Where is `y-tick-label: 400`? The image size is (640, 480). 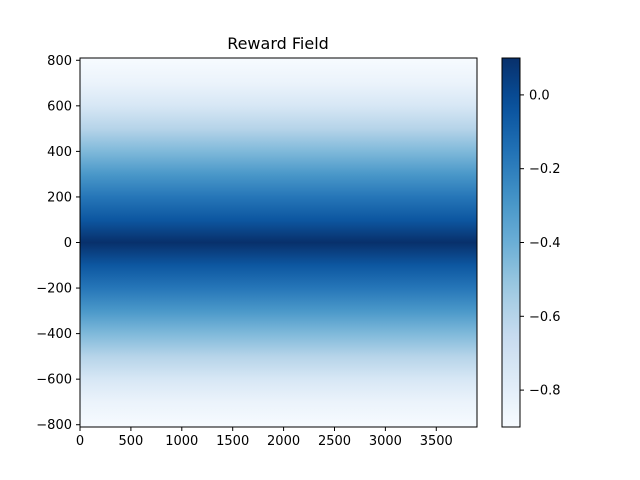
y-tick-label: 400 is located at coordinates (59, 152).